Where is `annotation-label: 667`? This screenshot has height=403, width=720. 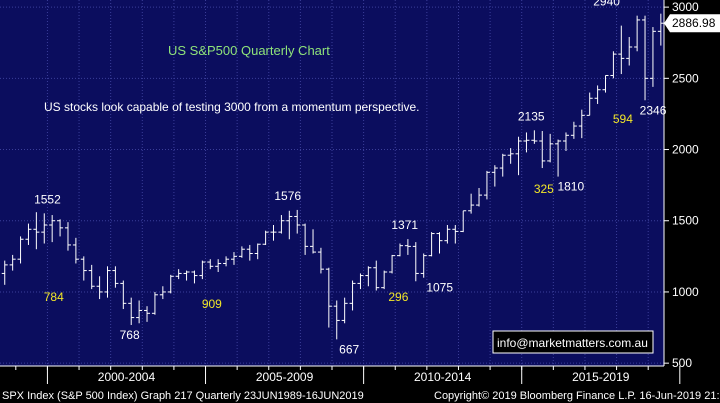 annotation-label: 667 is located at coordinates (349, 349).